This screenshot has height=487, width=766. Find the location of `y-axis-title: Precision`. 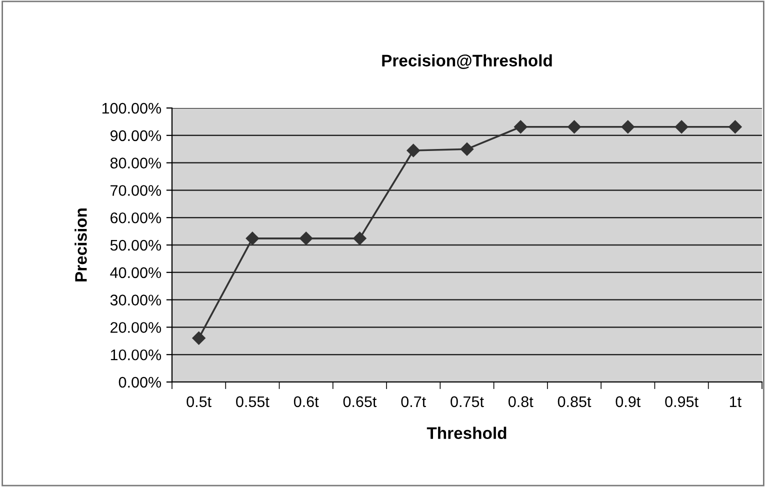

y-axis-title: Precision is located at coordinates (80, 245).